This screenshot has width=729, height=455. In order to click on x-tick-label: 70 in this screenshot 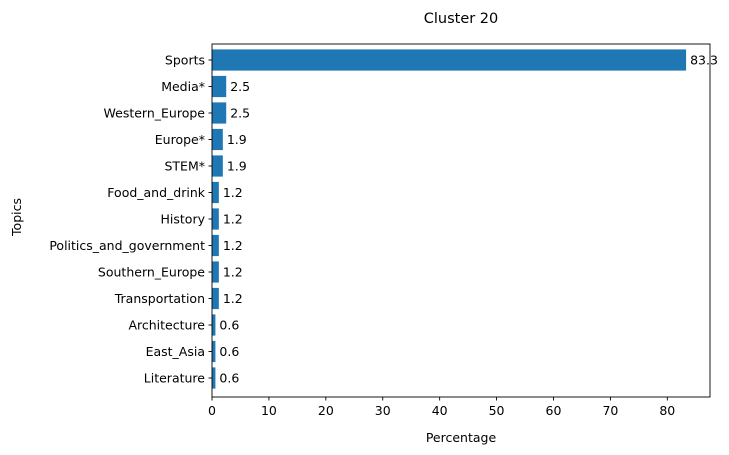, I will do `click(610, 410)`.